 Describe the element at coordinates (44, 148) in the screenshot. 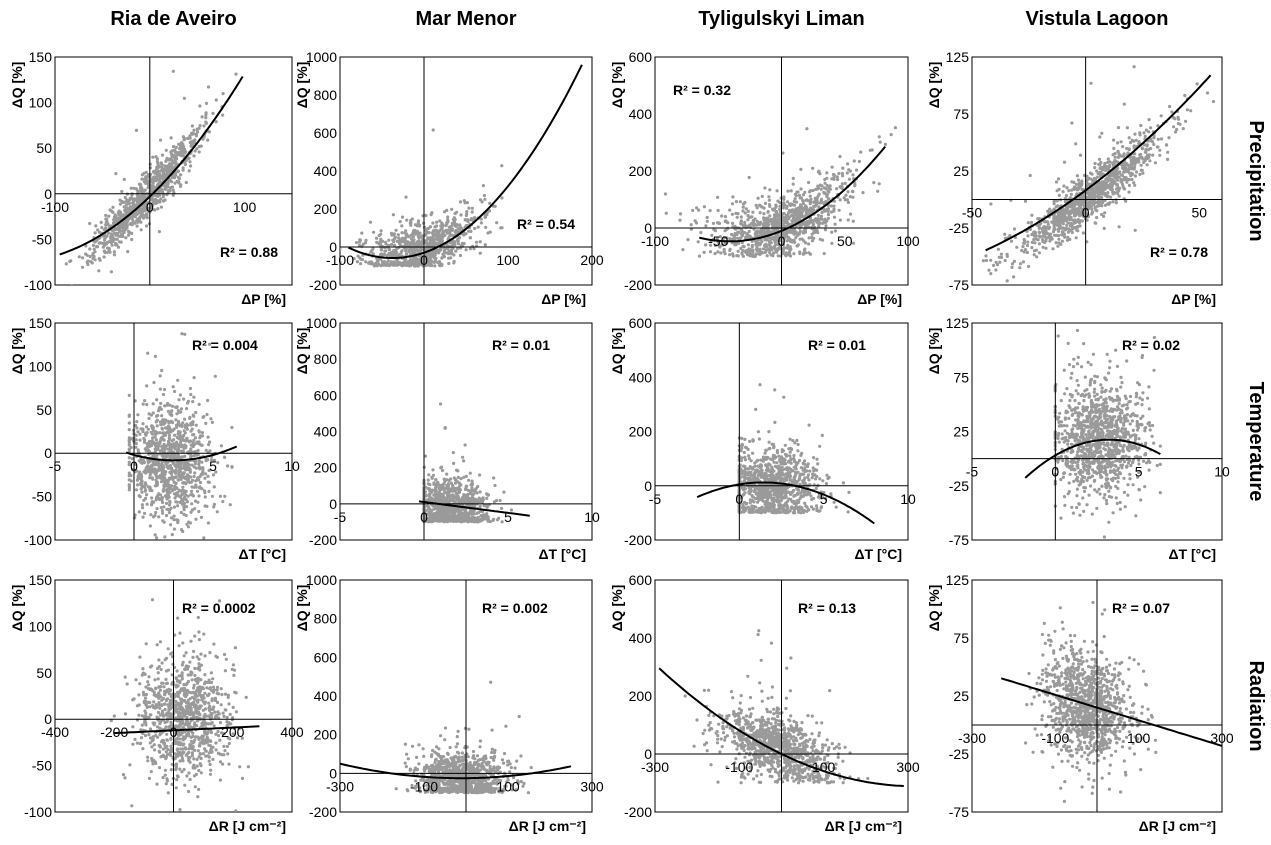

I see `y-tick-label: 50` at that location.